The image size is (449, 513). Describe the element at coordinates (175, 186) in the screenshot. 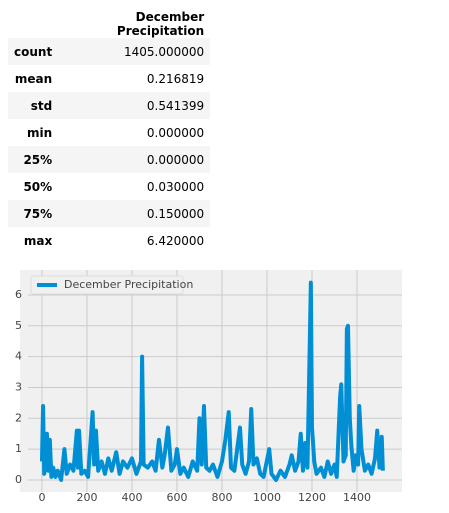

I see `cell-value: 0.030000` at that location.